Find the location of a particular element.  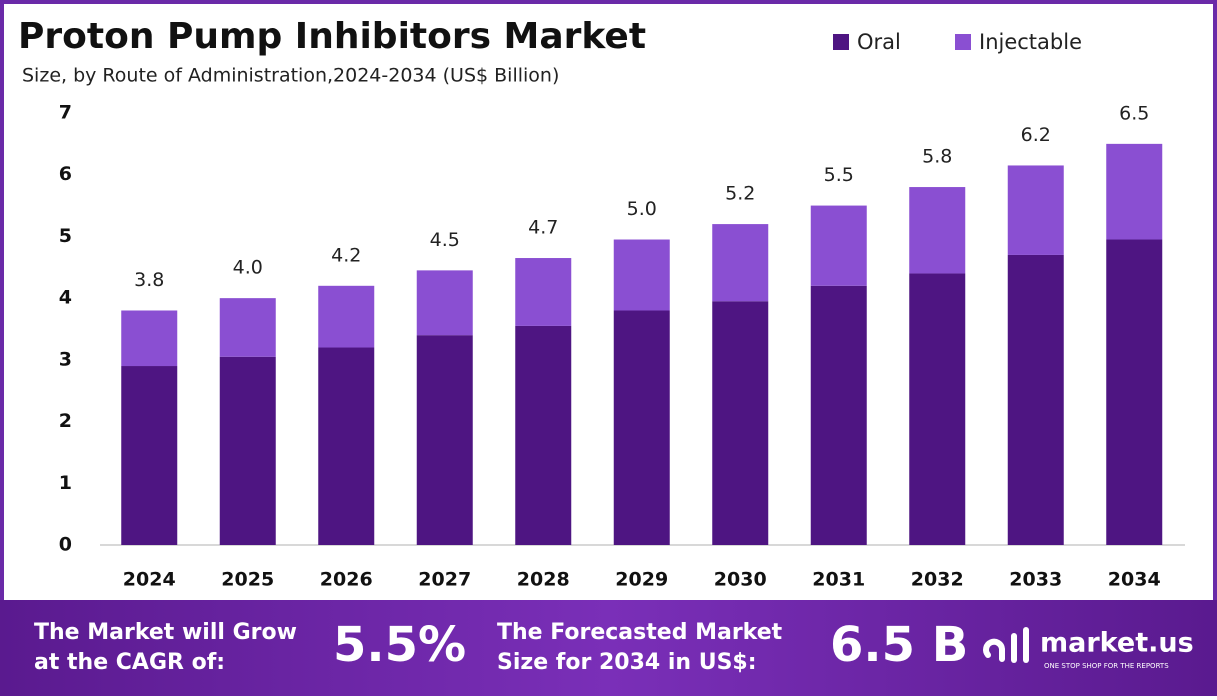

total-label: 5.5 is located at coordinates (839, 175).